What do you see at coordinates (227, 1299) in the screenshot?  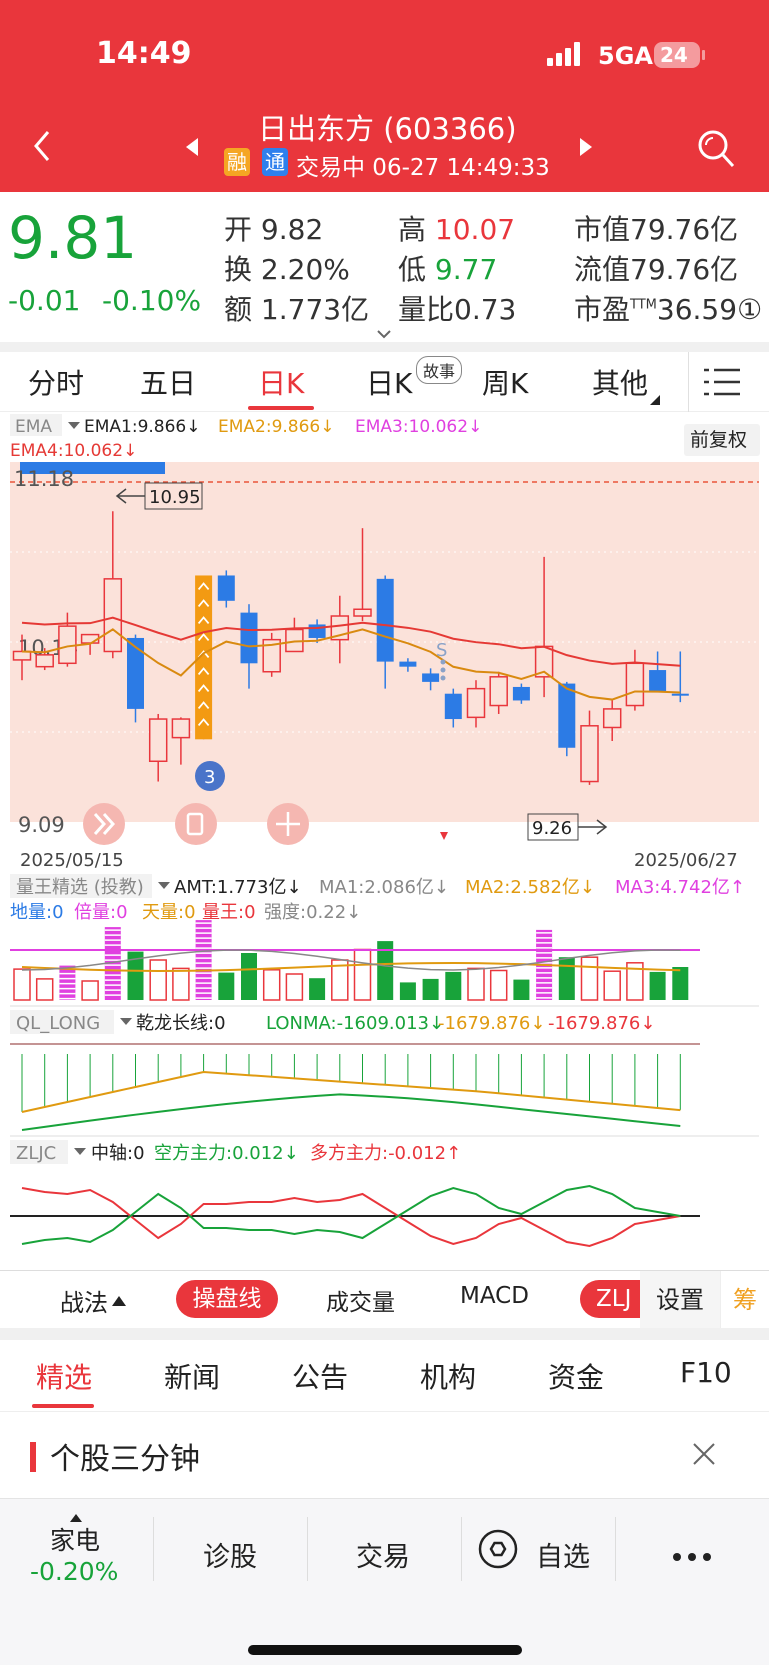 I see `indicator-caopan-button: 操盘线` at bounding box center [227, 1299].